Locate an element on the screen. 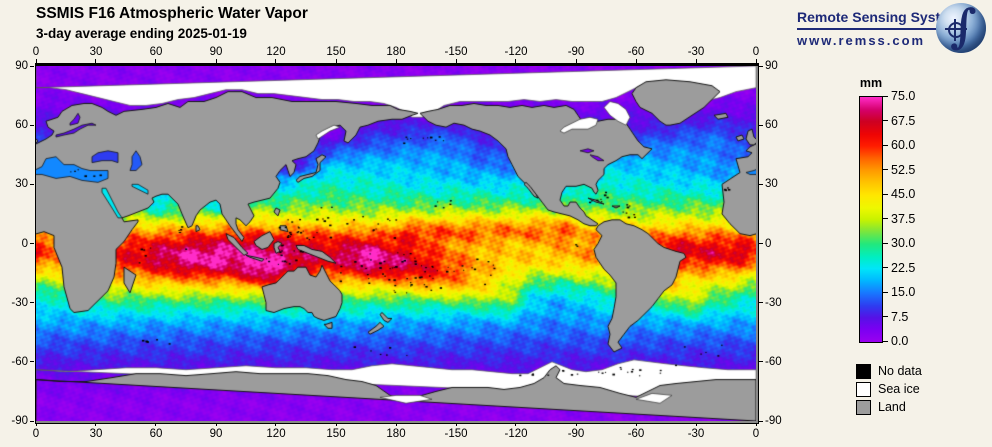 This screenshot has height=447, width=992. latitude-axis-right: 90 60 30 0 -30 -60 -90 is located at coordinates (776, 243).